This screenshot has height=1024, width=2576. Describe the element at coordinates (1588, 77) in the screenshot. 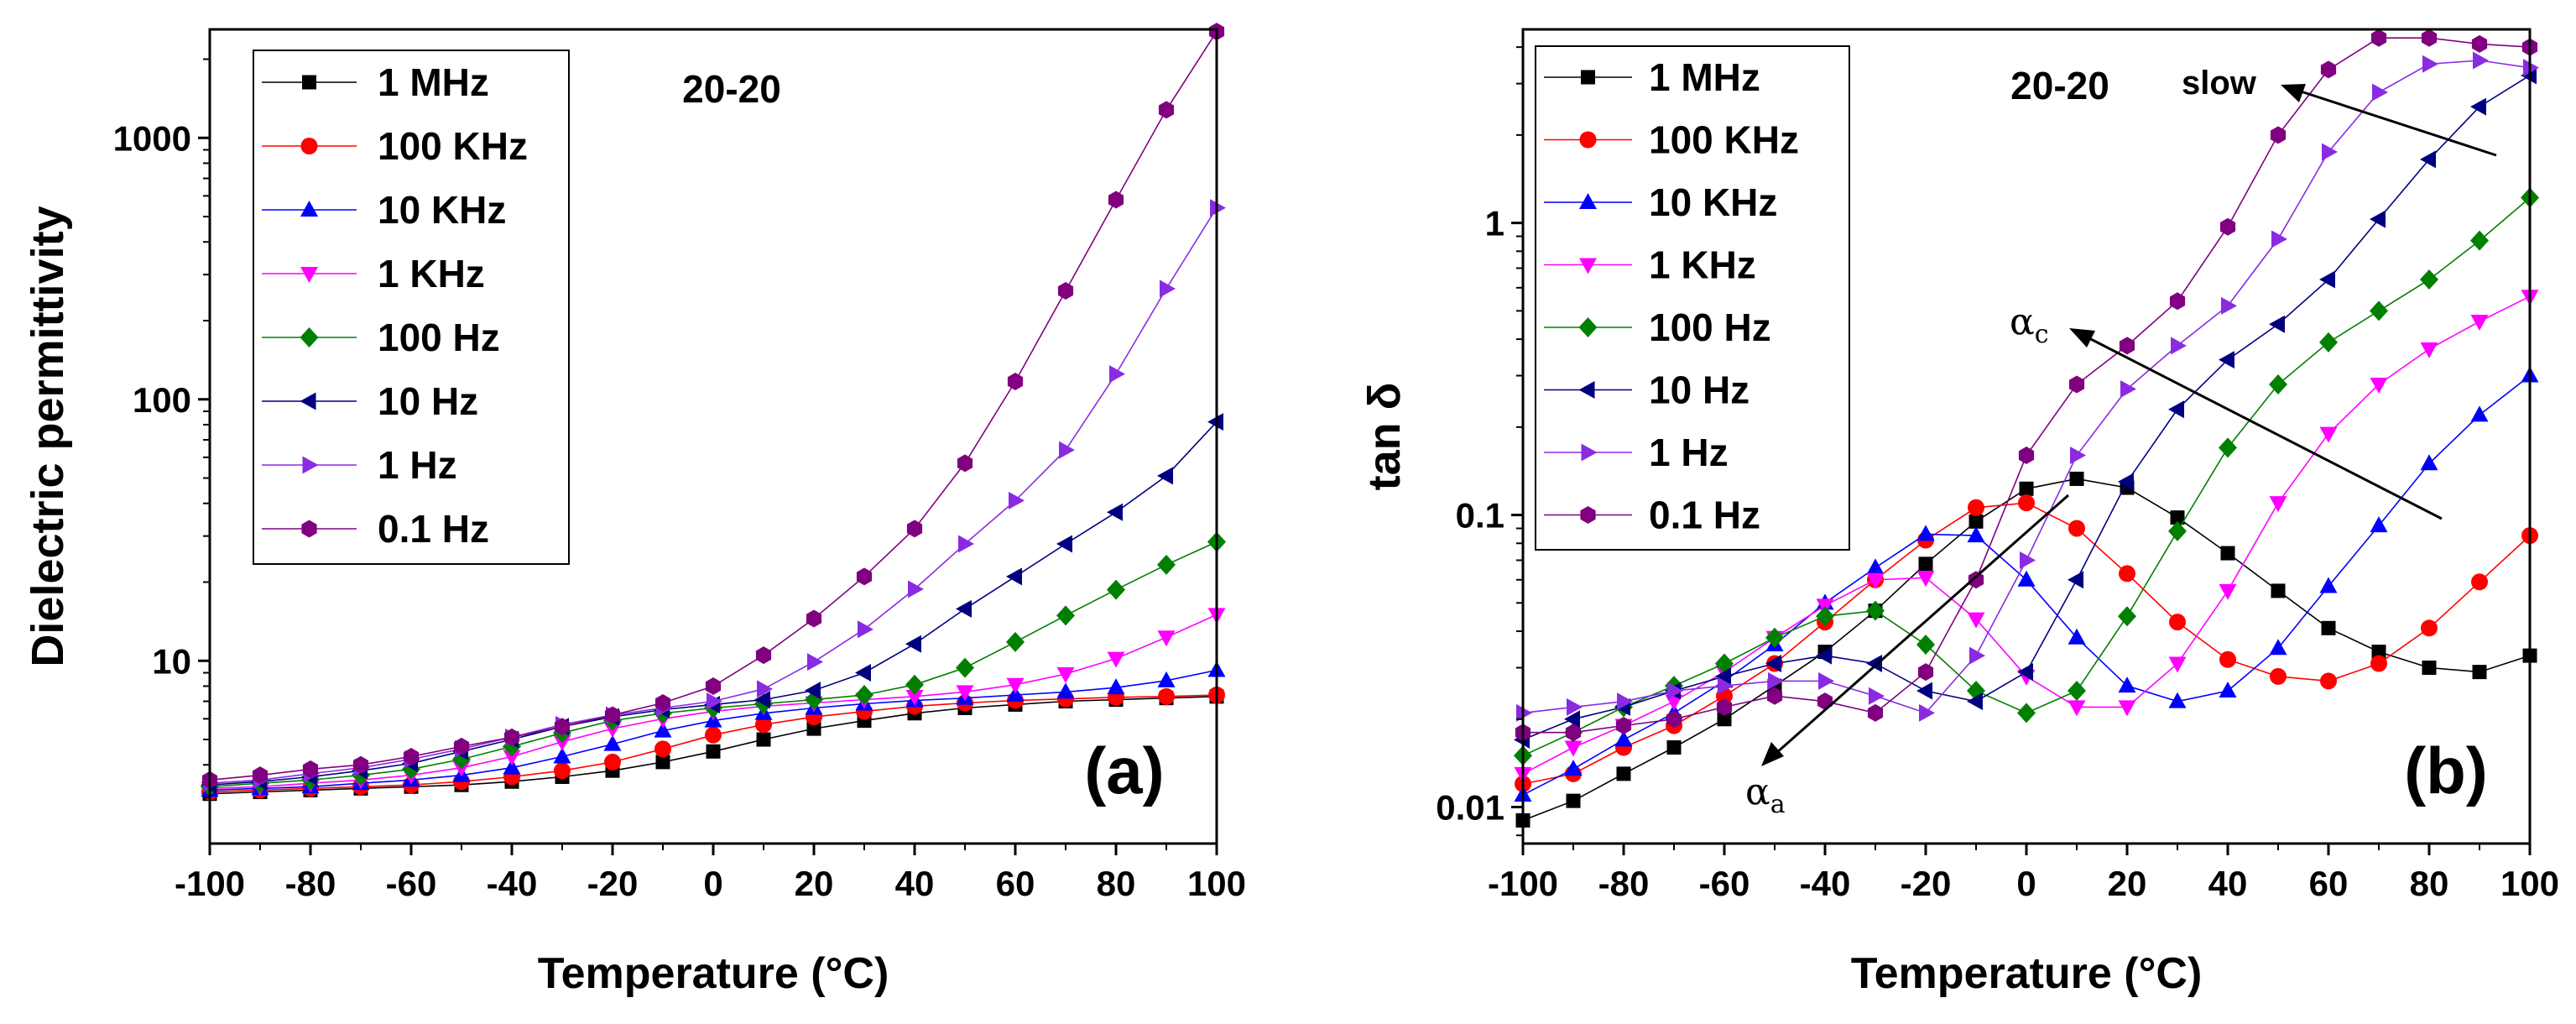

I see `panel-b-legend-marker-1-mhz` at that location.